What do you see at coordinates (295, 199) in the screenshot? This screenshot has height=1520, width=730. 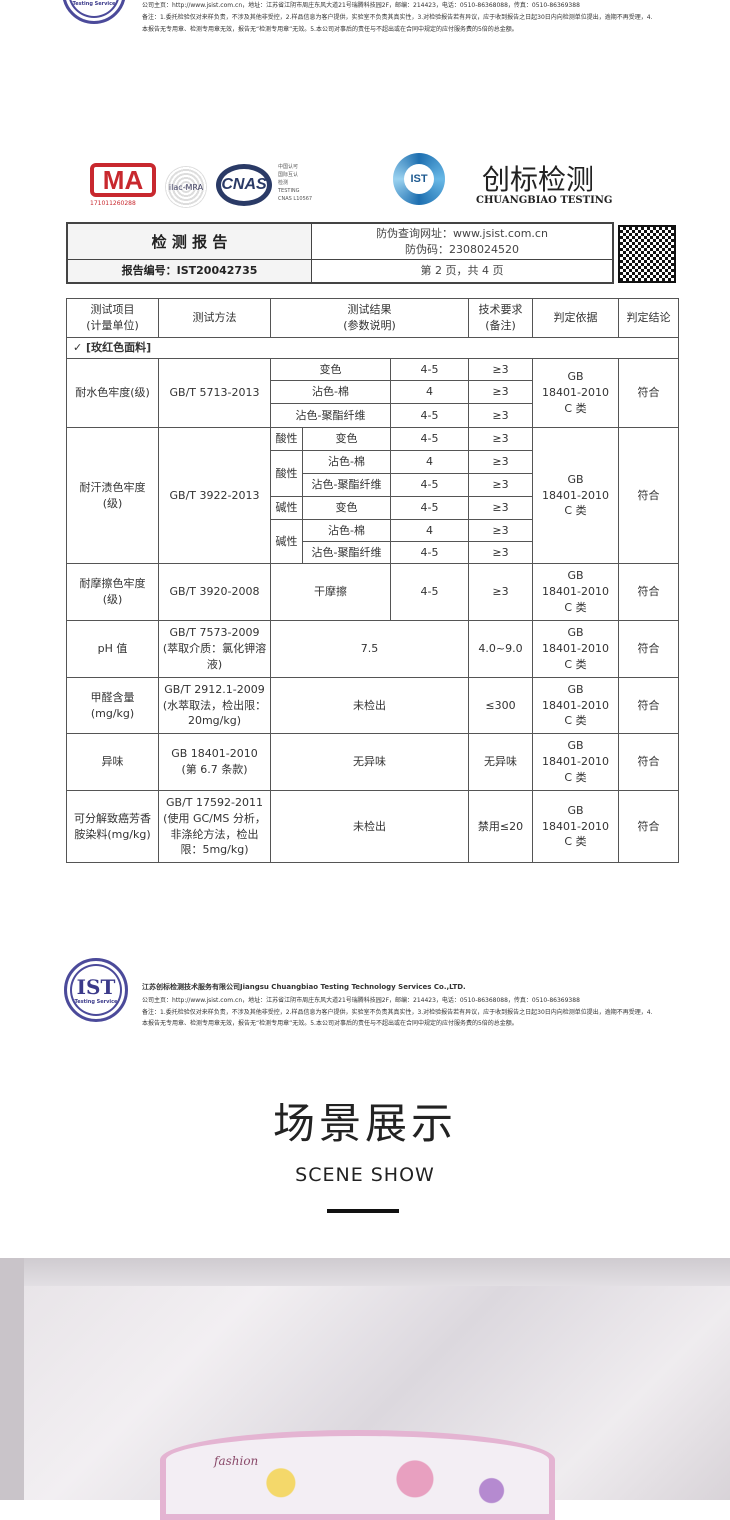 I see `element: CNAS L10567` at bounding box center [295, 199].